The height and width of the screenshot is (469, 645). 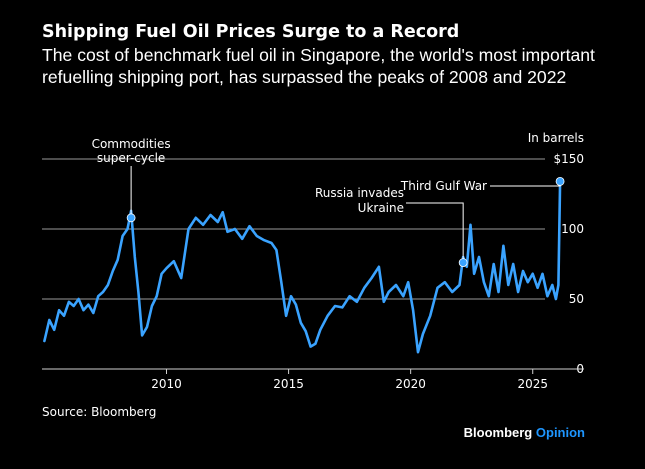 I want to click on y-axis-label: In barrels, so click(x=556, y=138).